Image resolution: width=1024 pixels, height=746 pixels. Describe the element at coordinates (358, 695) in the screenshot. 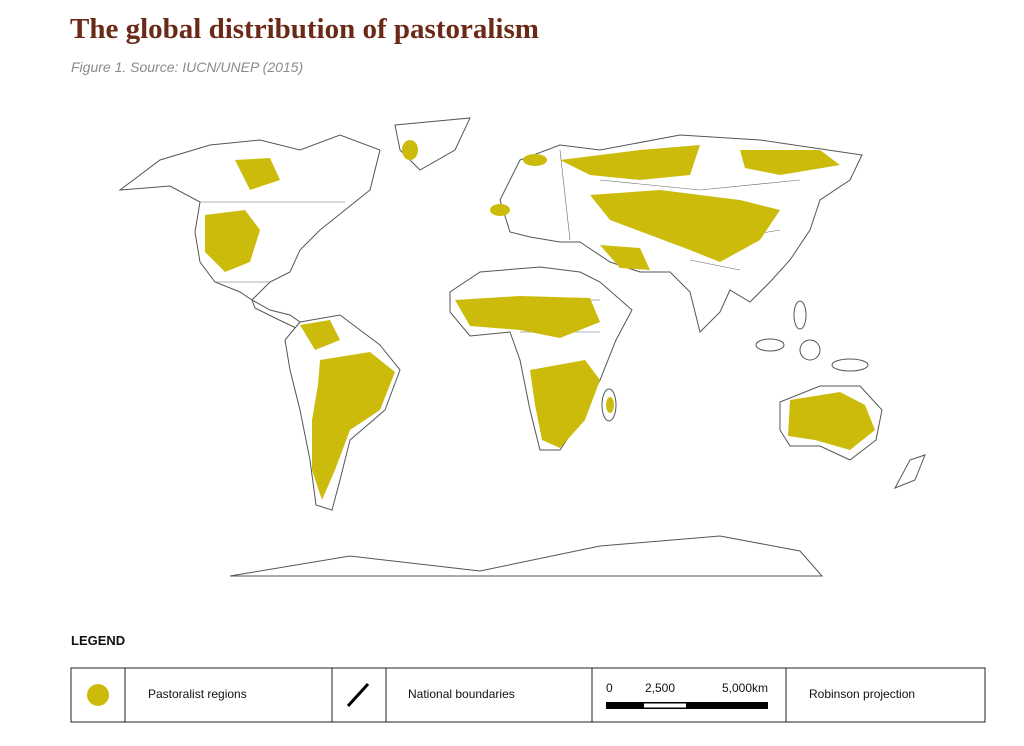

I see `boundary-swatch` at that location.